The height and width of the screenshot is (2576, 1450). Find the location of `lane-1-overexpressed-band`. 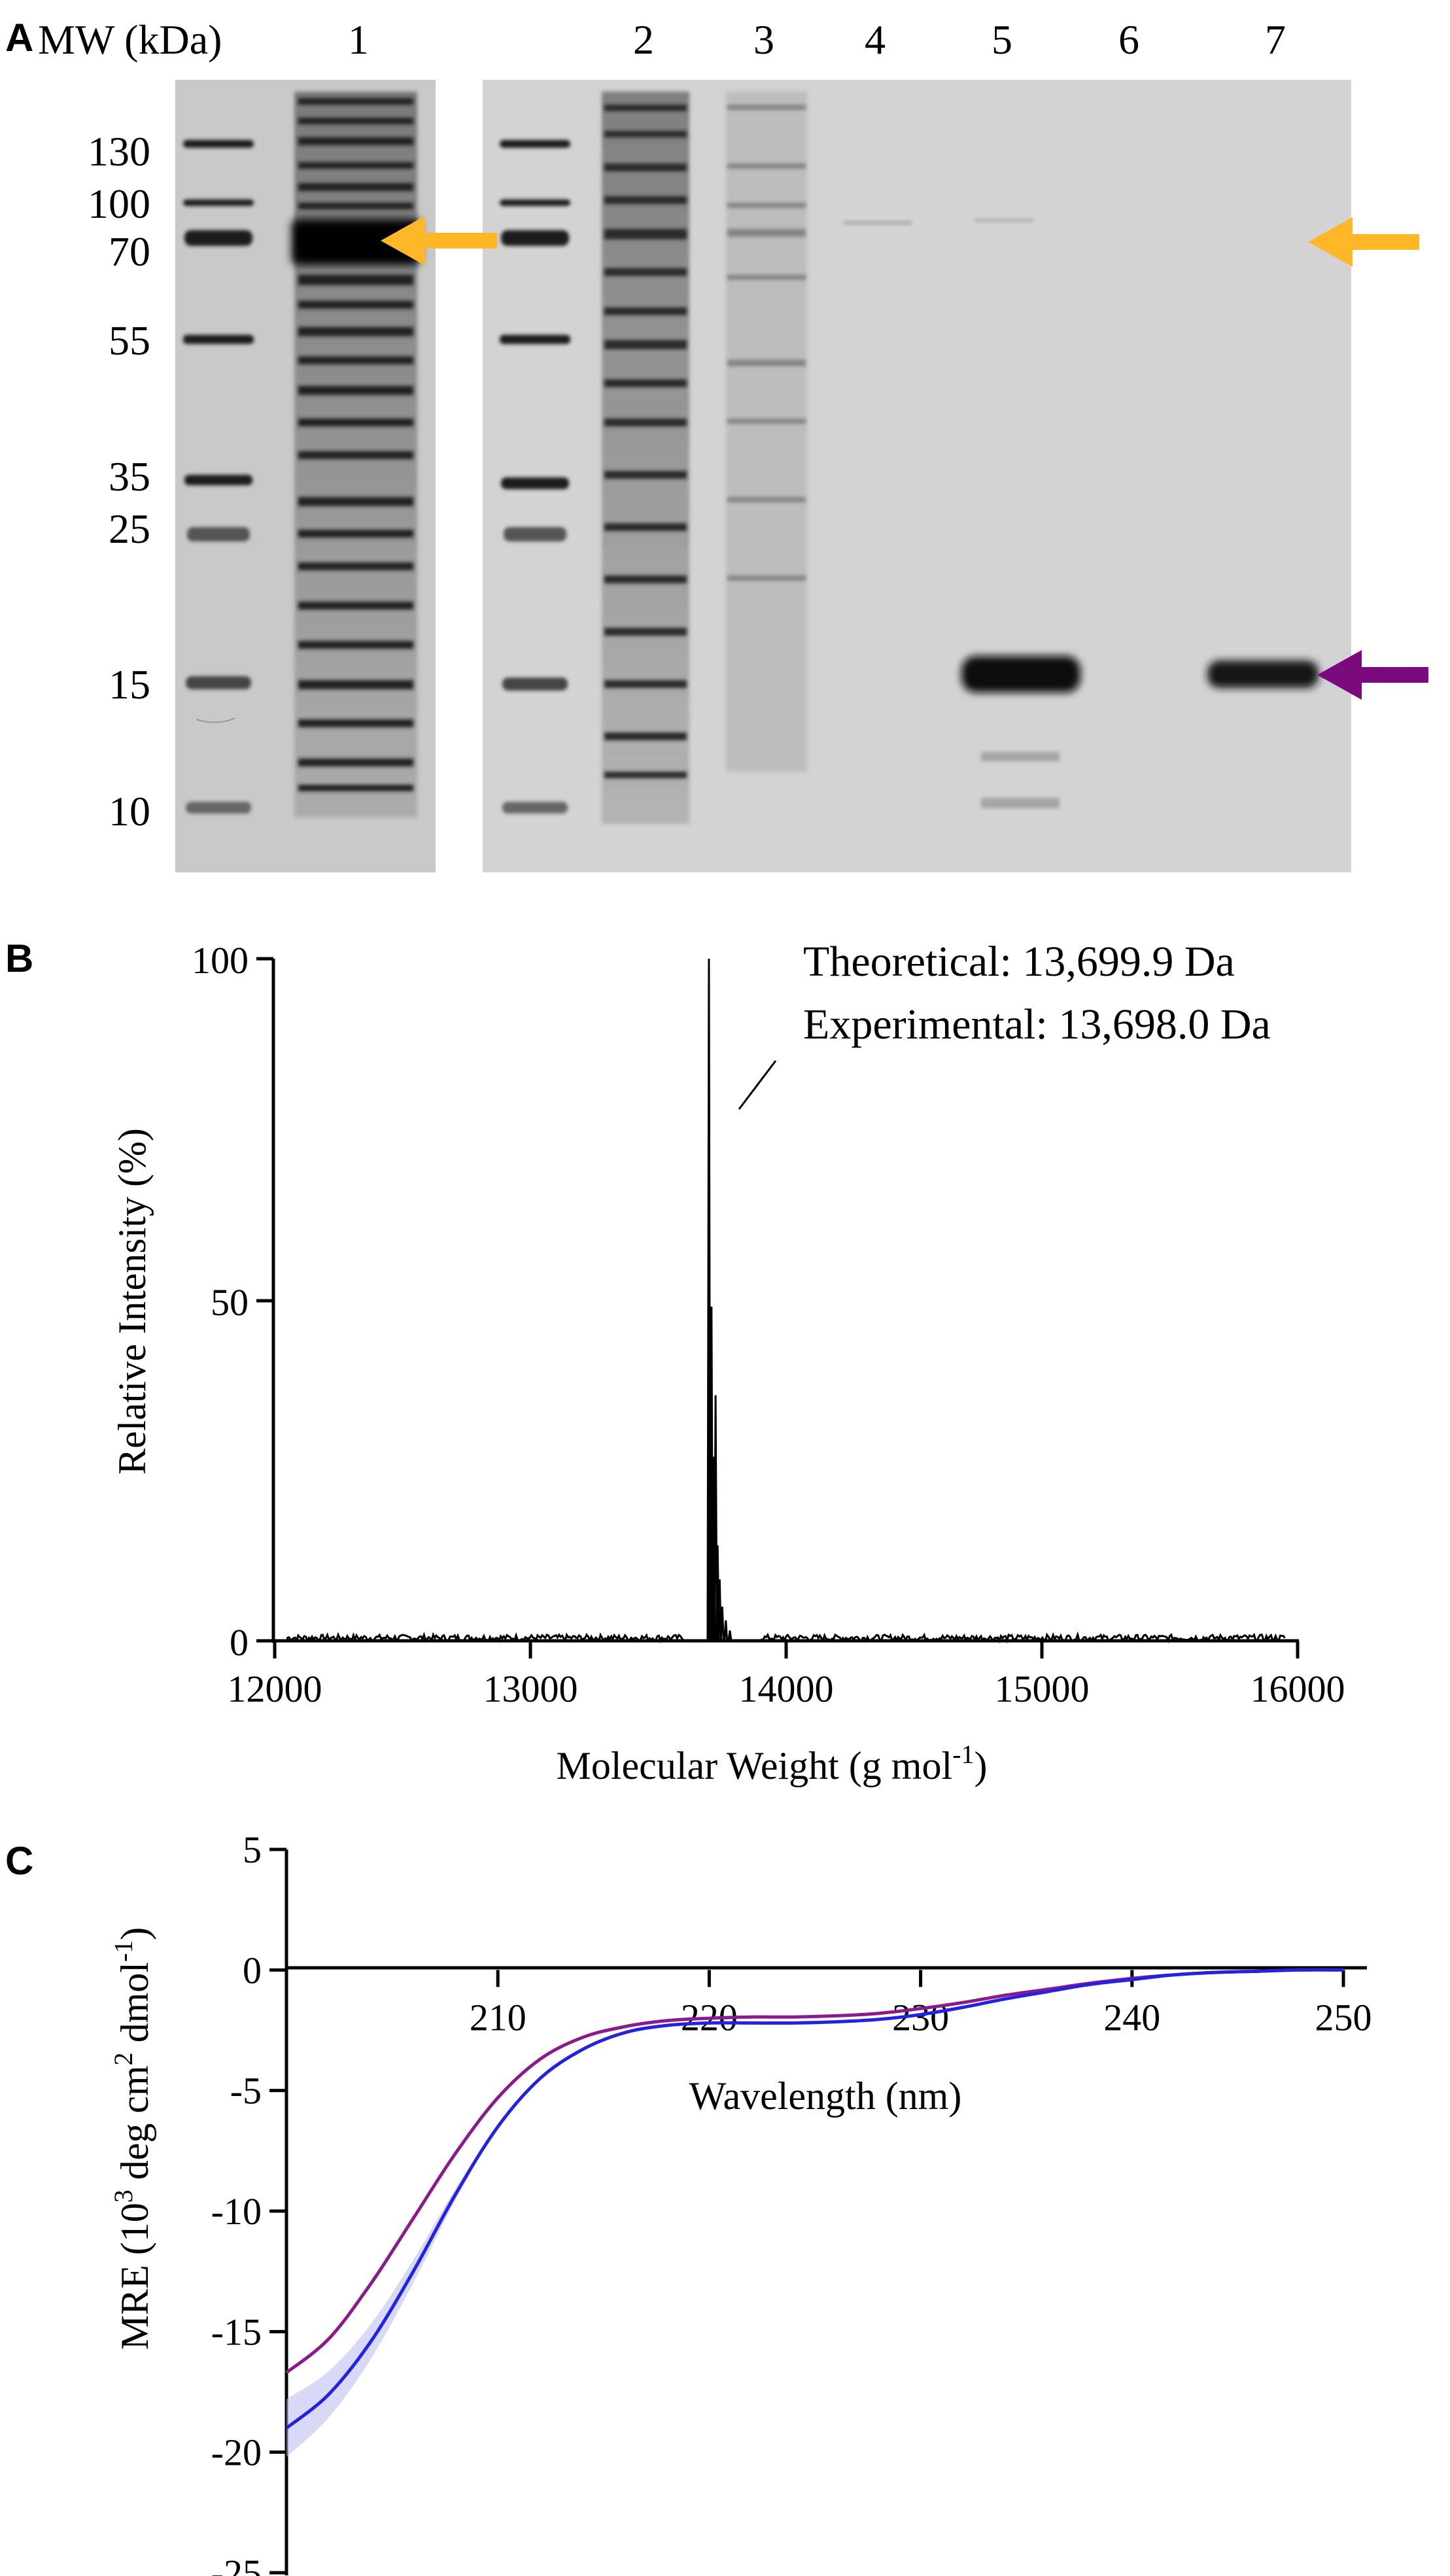

lane-1-overexpressed-band is located at coordinates (356, 242).